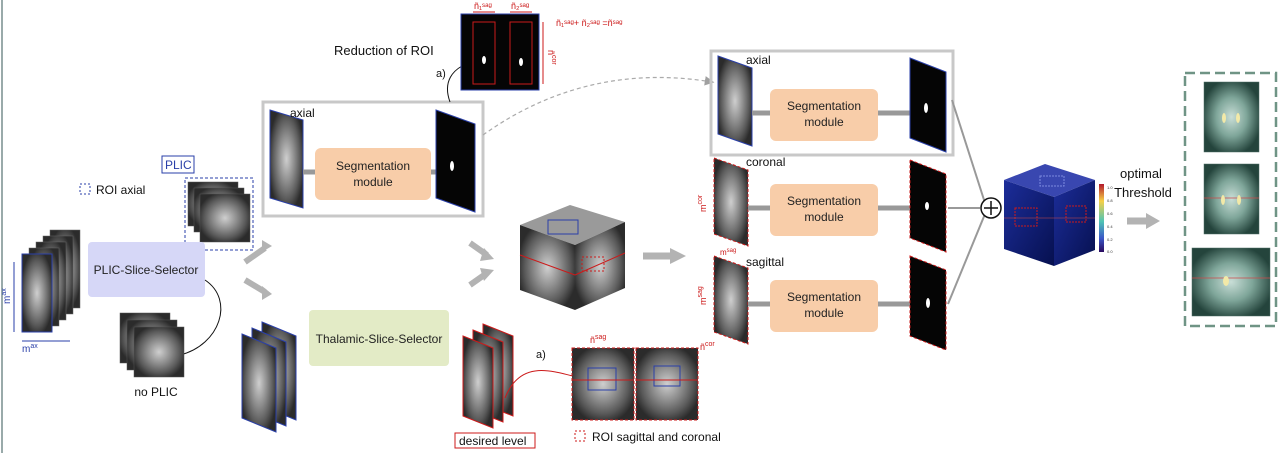 This screenshot has height=453, width=1286. Describe the element at coordinates (728, 252) in the screenshot. I see `m-sag-label-1: msag` at that location.